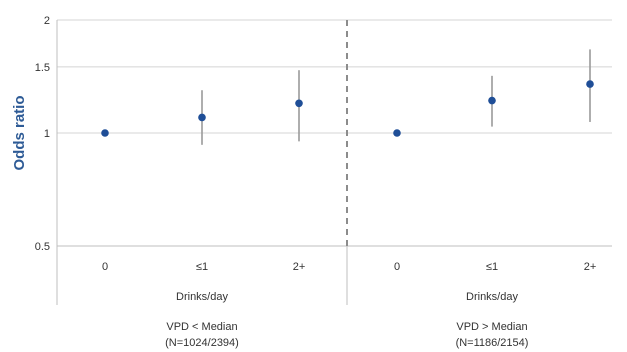 The height and width of the screenshot is (352, 627). Describe the element at coordinates (299, 267) in the screenshot. I see `x-tick-label-0-2: 2+` at that location.